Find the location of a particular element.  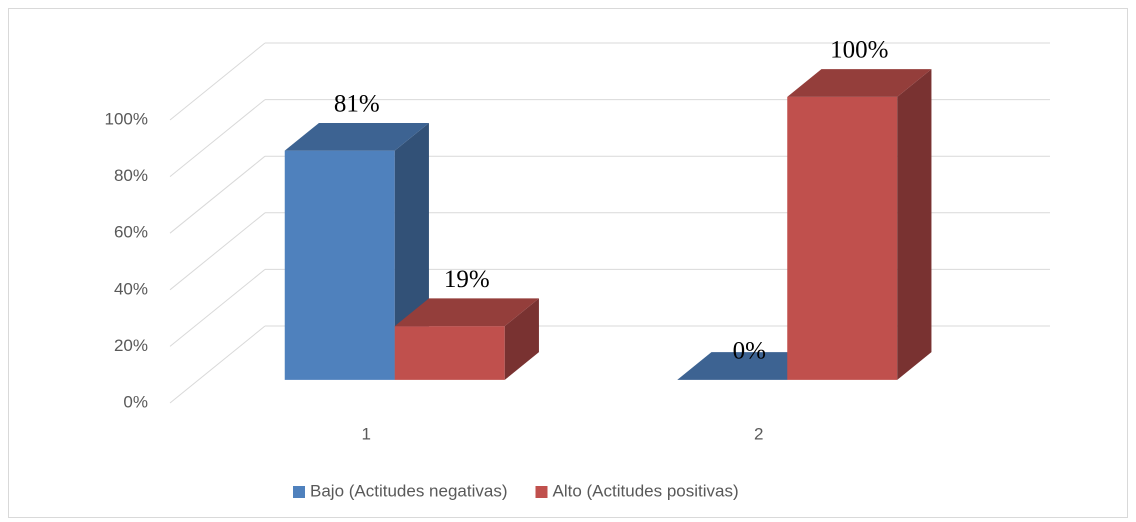

y-tick-label: 20% is located at coordinates (131, 345).